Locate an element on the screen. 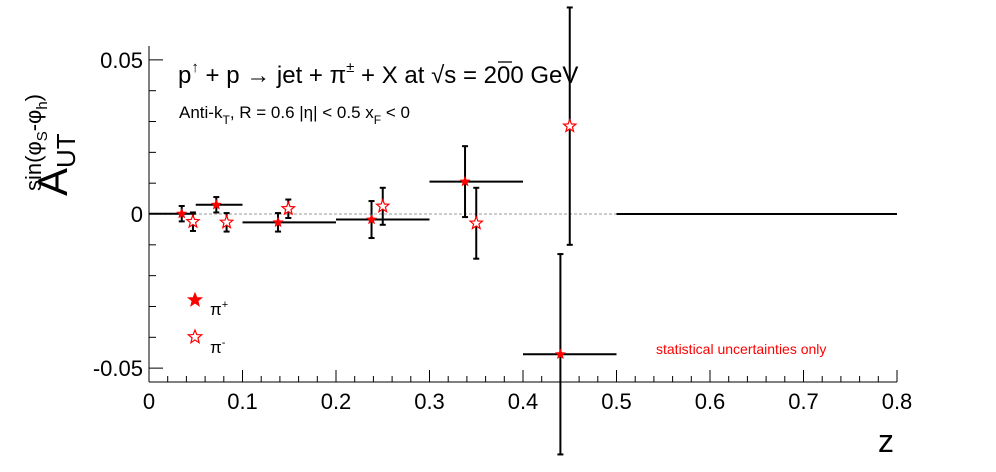 The image size is (996, 472). y-tick-label: 0.05 is located at coordinates (121, 60).